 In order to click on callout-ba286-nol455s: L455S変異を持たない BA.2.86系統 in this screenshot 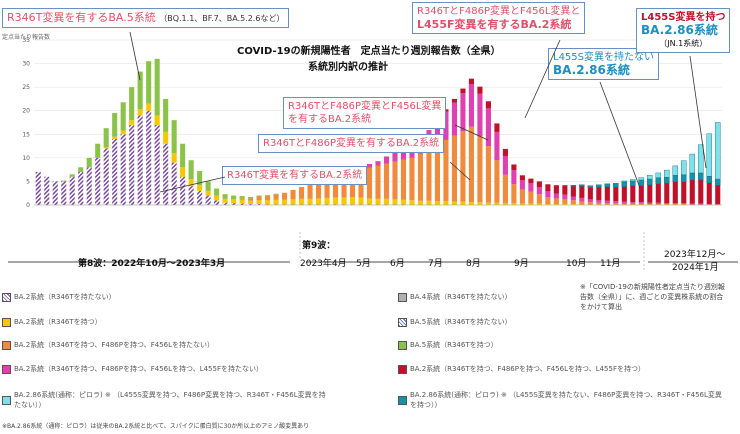, I will do `click(604, 64)`.